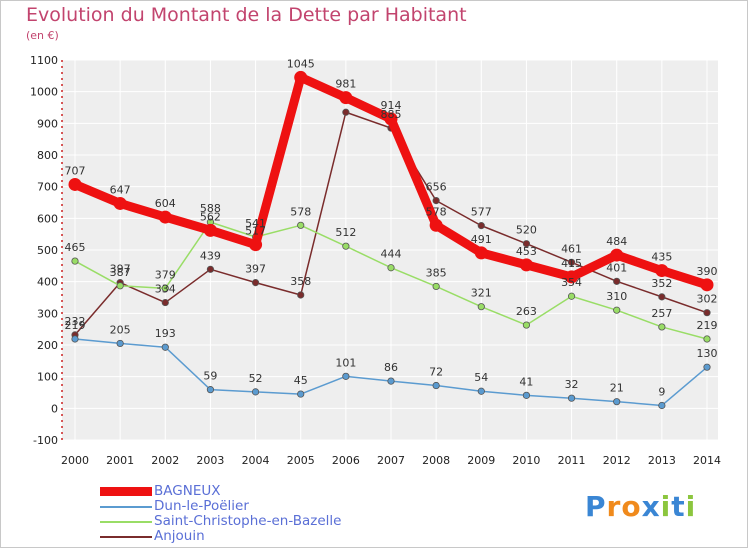  I want to click on data-label: 647, so click(120, 189).